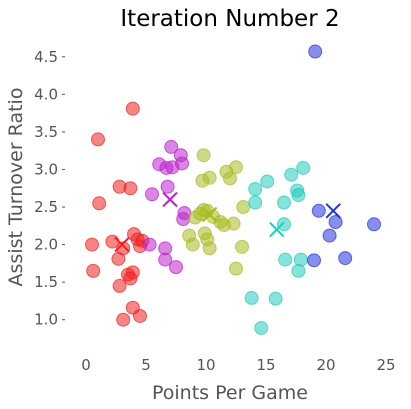 The image size is (411, 409). I want to click on y-axis-label: Assist Turnover Ratio, so click(16, 187).